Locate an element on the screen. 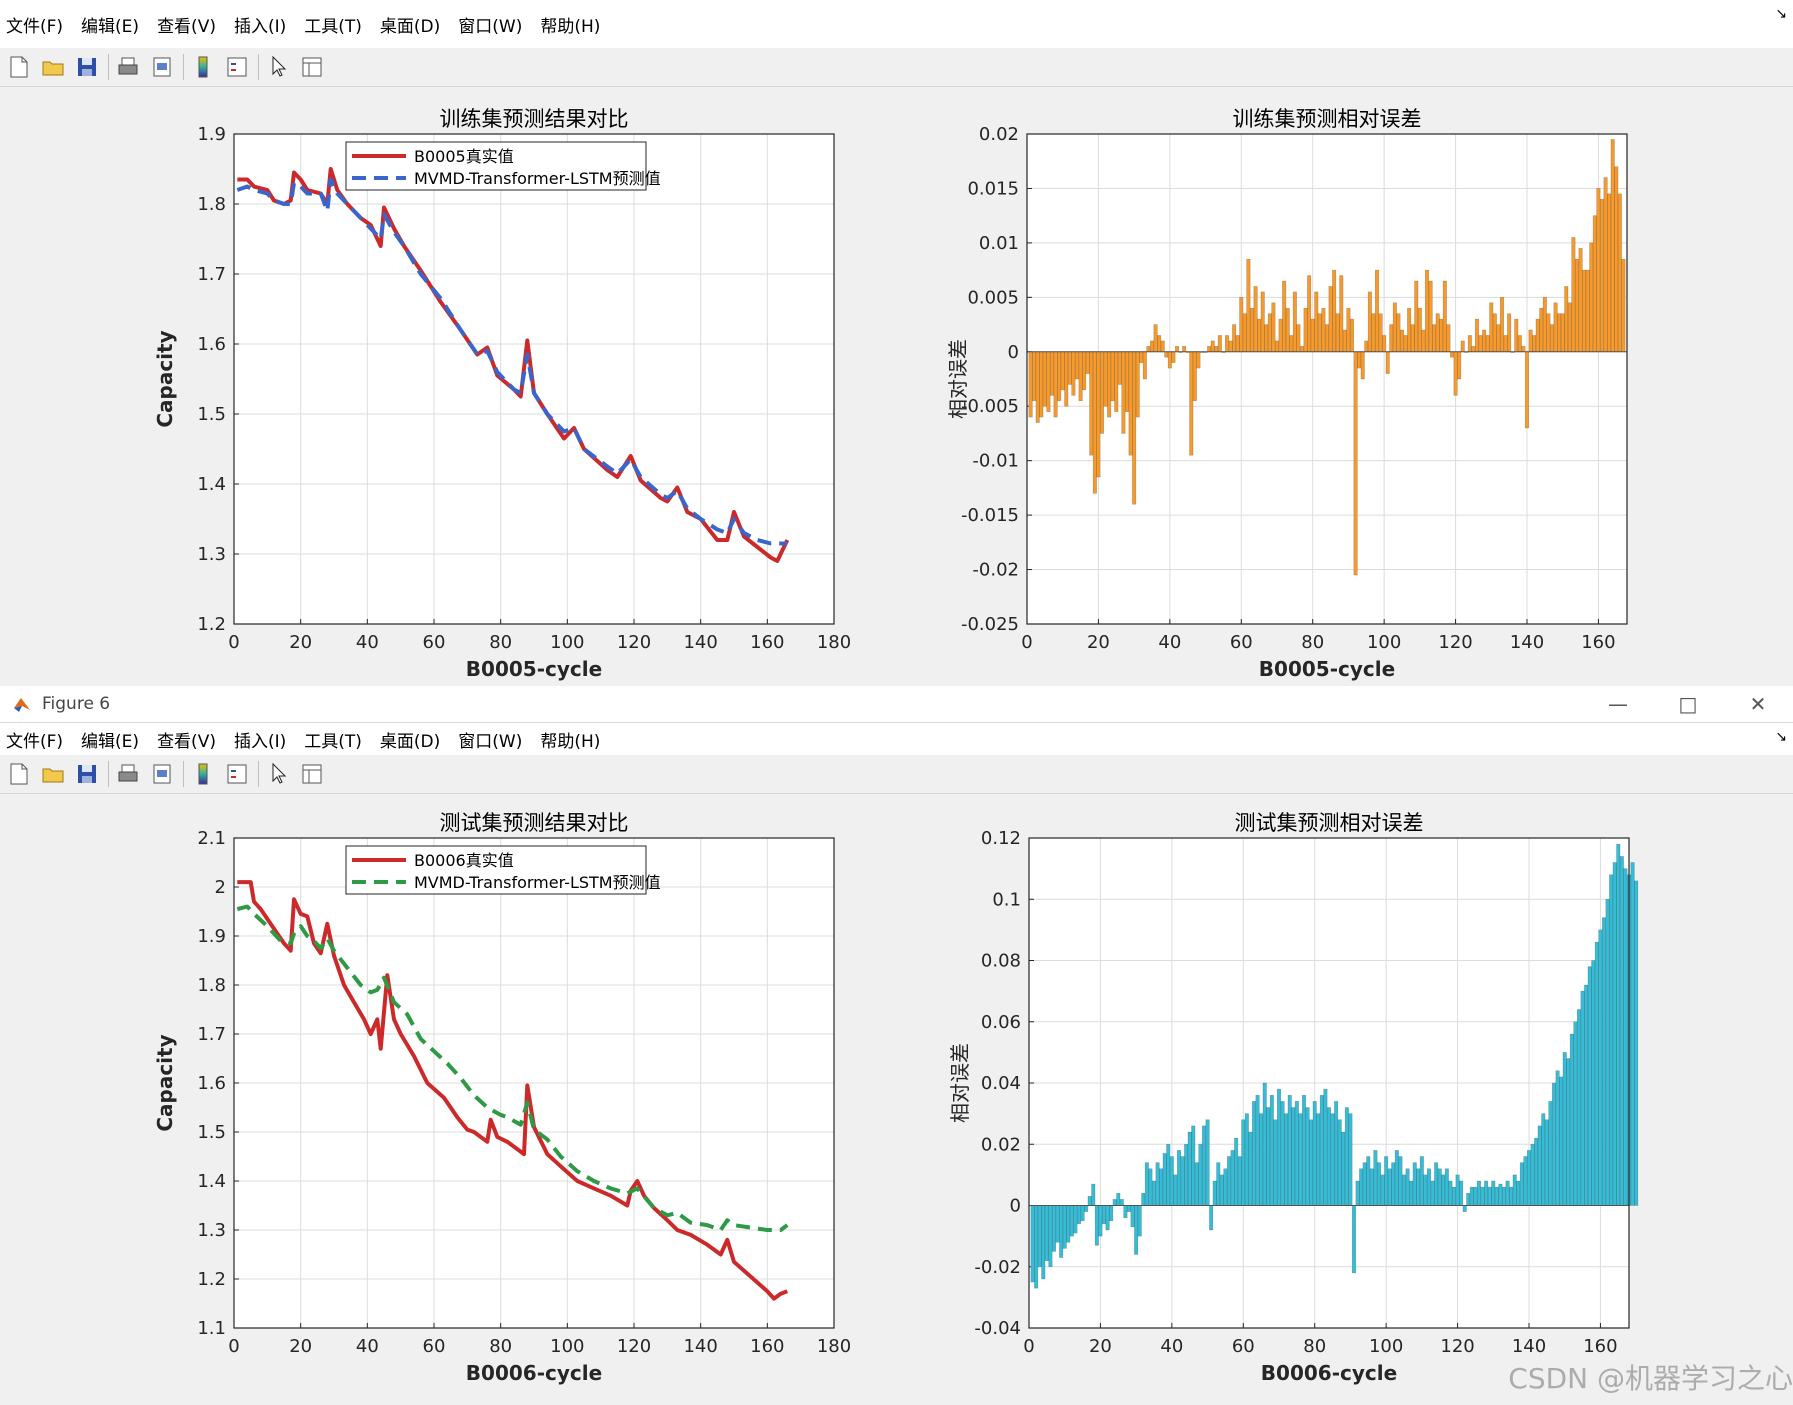 The image size is (1793, 1405). y-axis-label: Capacity is located at coordinates (165, 1082).